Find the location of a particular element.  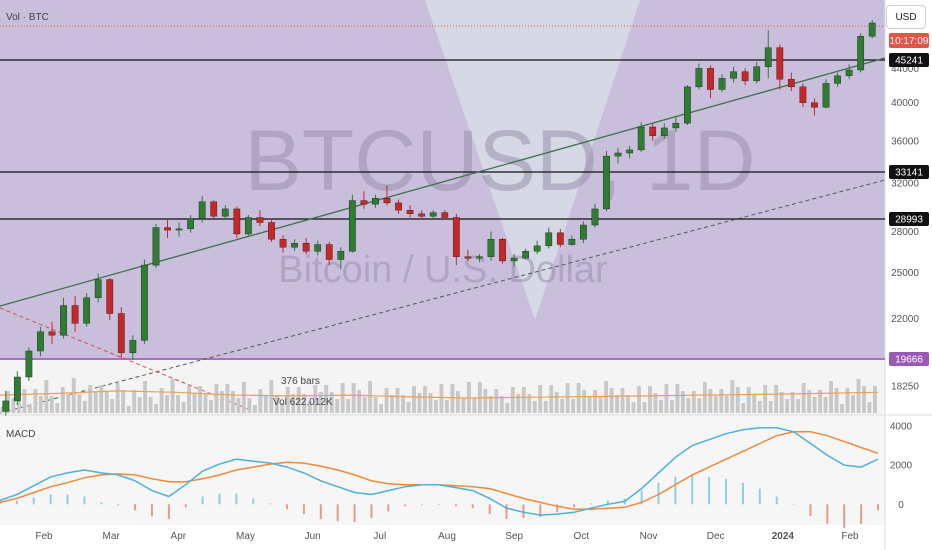

time-axis-label: Oct is located at coordinates (582, 536).